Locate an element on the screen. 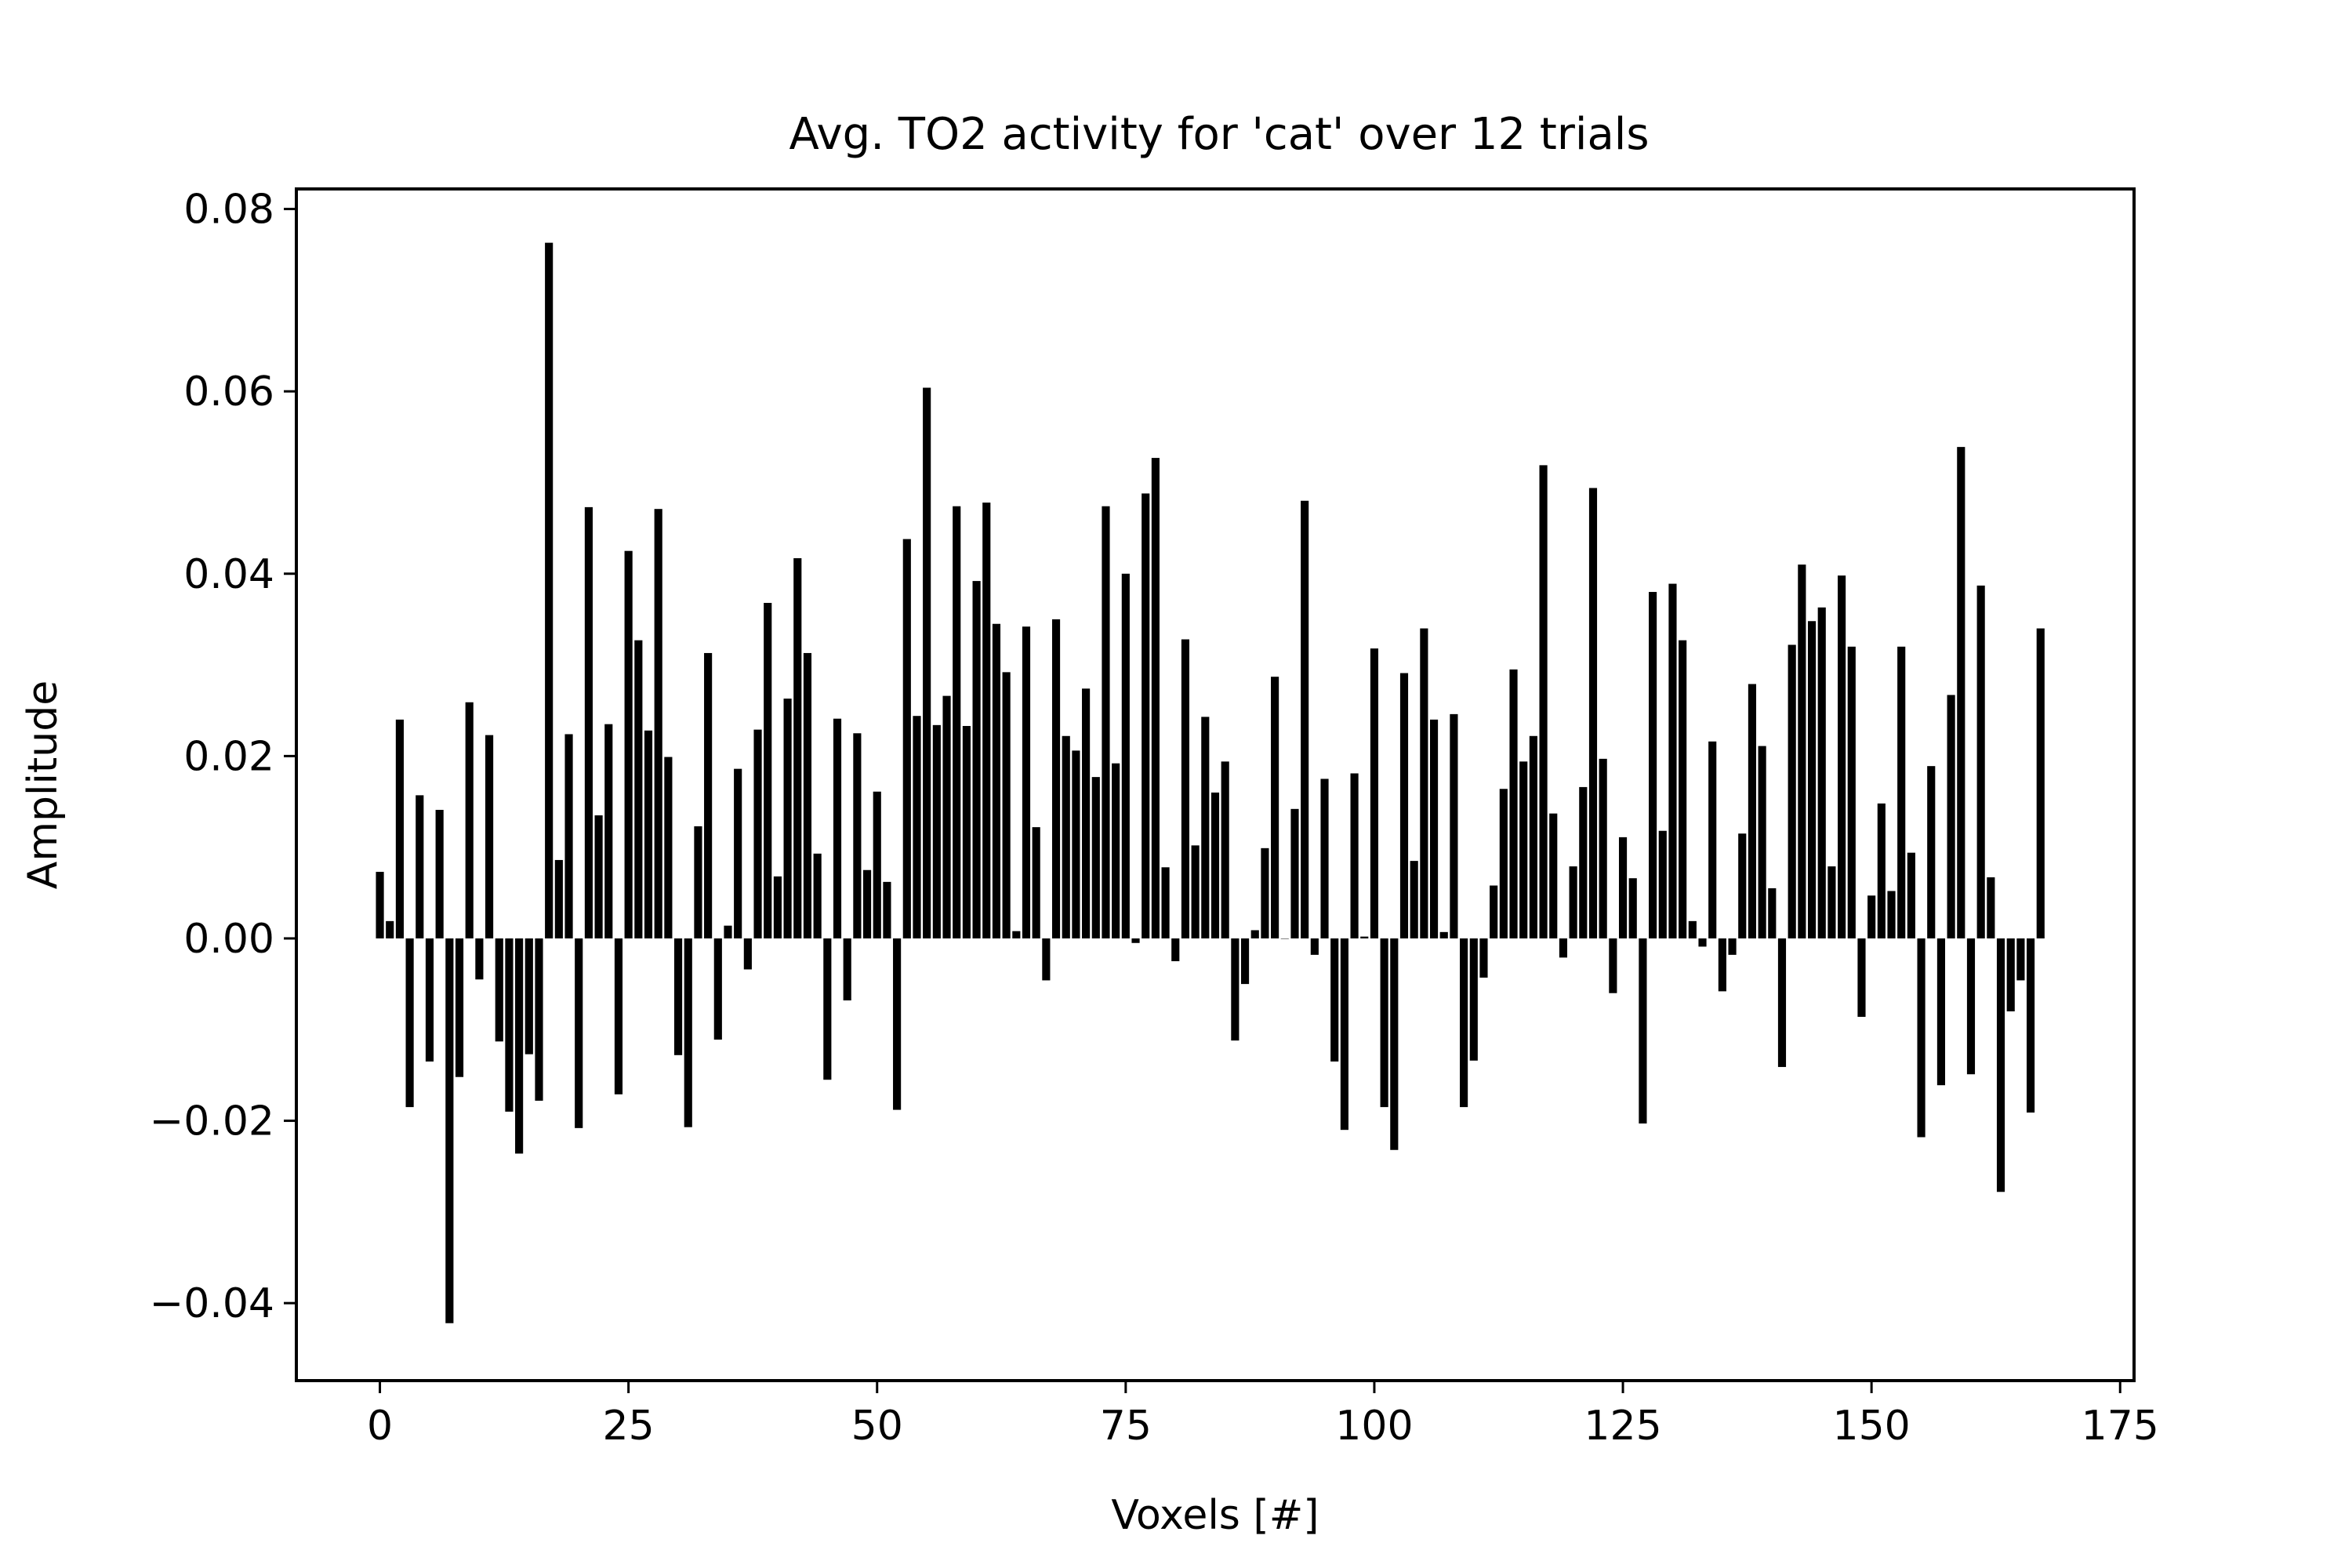  x-tick-label: 150 is located at coordinates (1872, 1426).